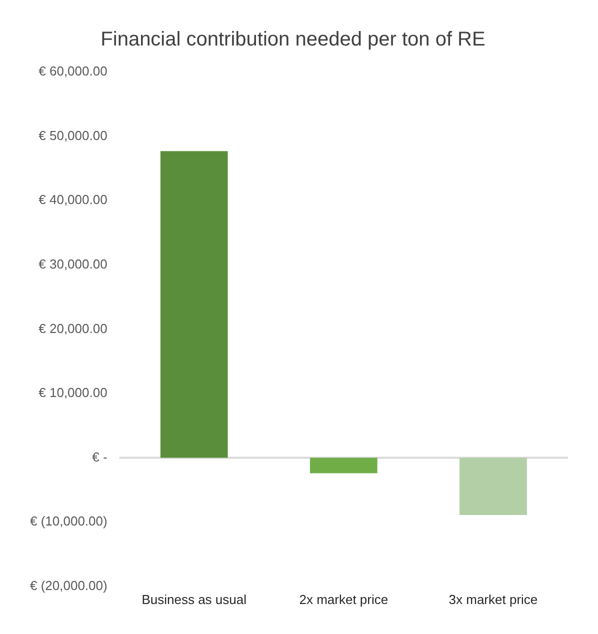 This screenshot has width=598, height=634. Describe the element at coordinates (73, 71) in the screenshot. I see `y-tick-label: € 60,000.00` at that location.